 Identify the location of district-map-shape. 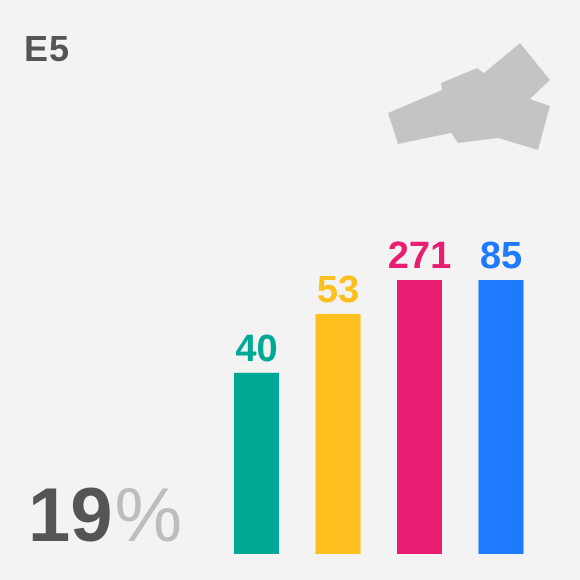
(469, 96).